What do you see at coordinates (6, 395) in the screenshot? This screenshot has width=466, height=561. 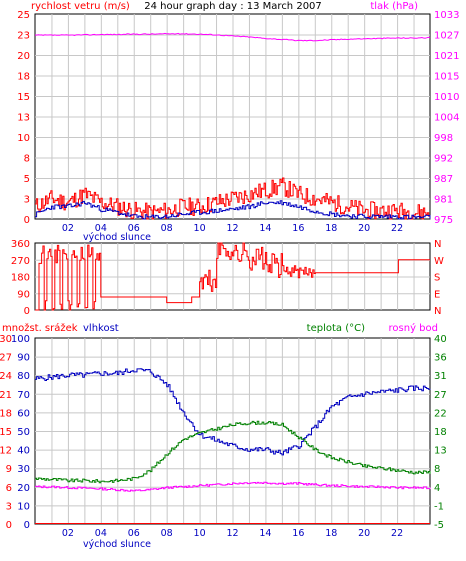 I see `rain-tick: 21` at bounding box center [6, 395].